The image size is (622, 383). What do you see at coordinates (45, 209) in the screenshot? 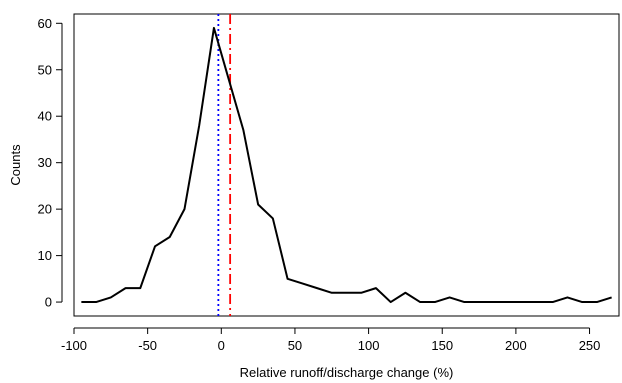
I see `y-tick-label: 20` at bounding box center [45, 209].